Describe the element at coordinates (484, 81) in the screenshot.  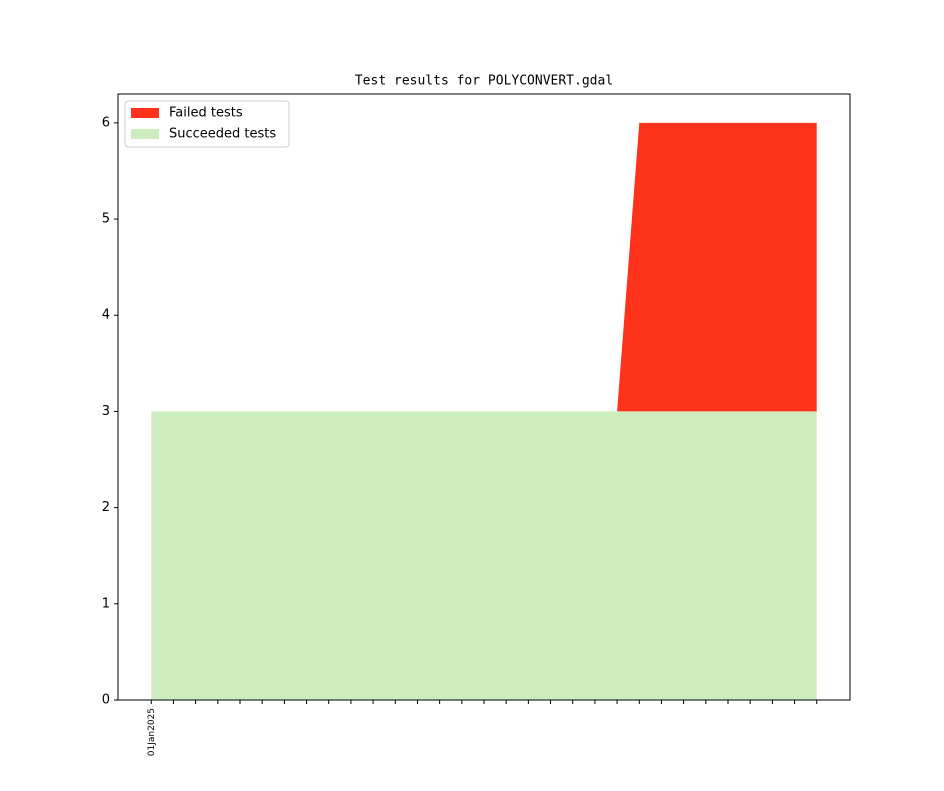
I see `chart-title: Test results for POLYCONVERT.gdal` at that location.